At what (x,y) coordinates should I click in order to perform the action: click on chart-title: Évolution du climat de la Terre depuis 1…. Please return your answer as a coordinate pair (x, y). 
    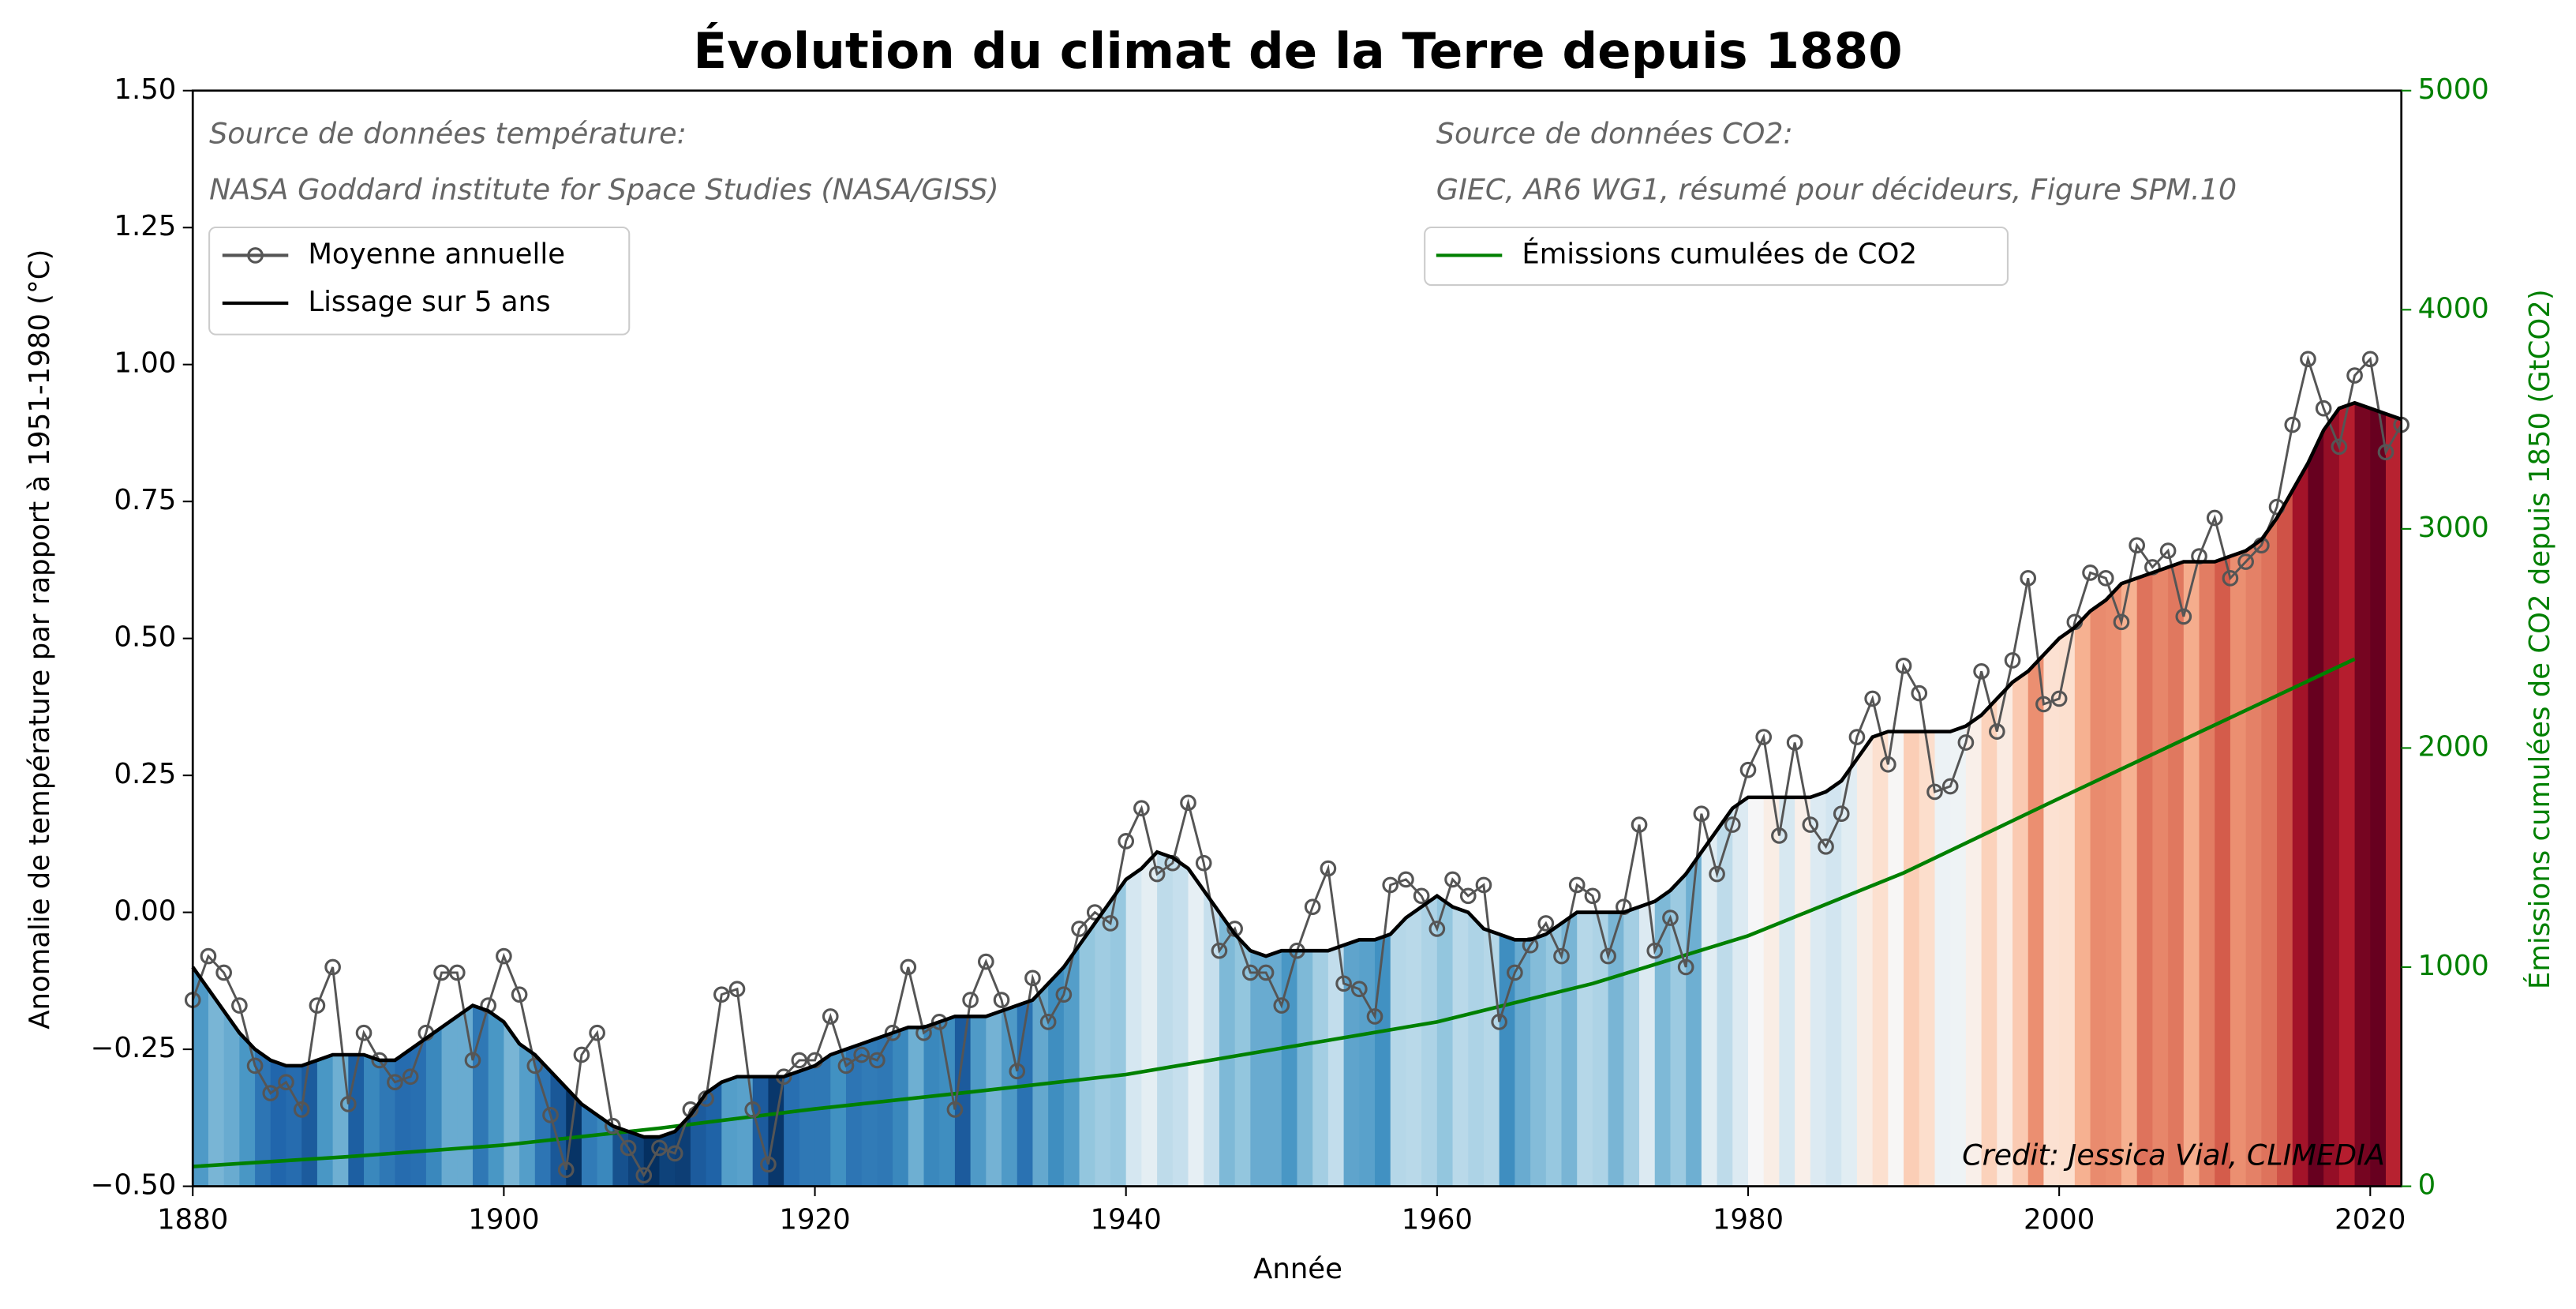
    Looking at the image, I should click on (1297, 51).